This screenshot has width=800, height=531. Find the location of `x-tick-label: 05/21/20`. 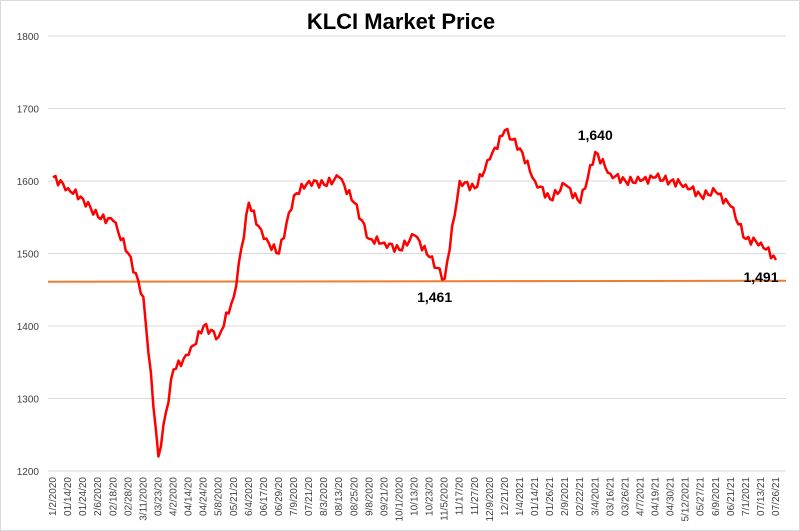

x-tick-label: 05/21/20 is located at coordinates (234, 496).